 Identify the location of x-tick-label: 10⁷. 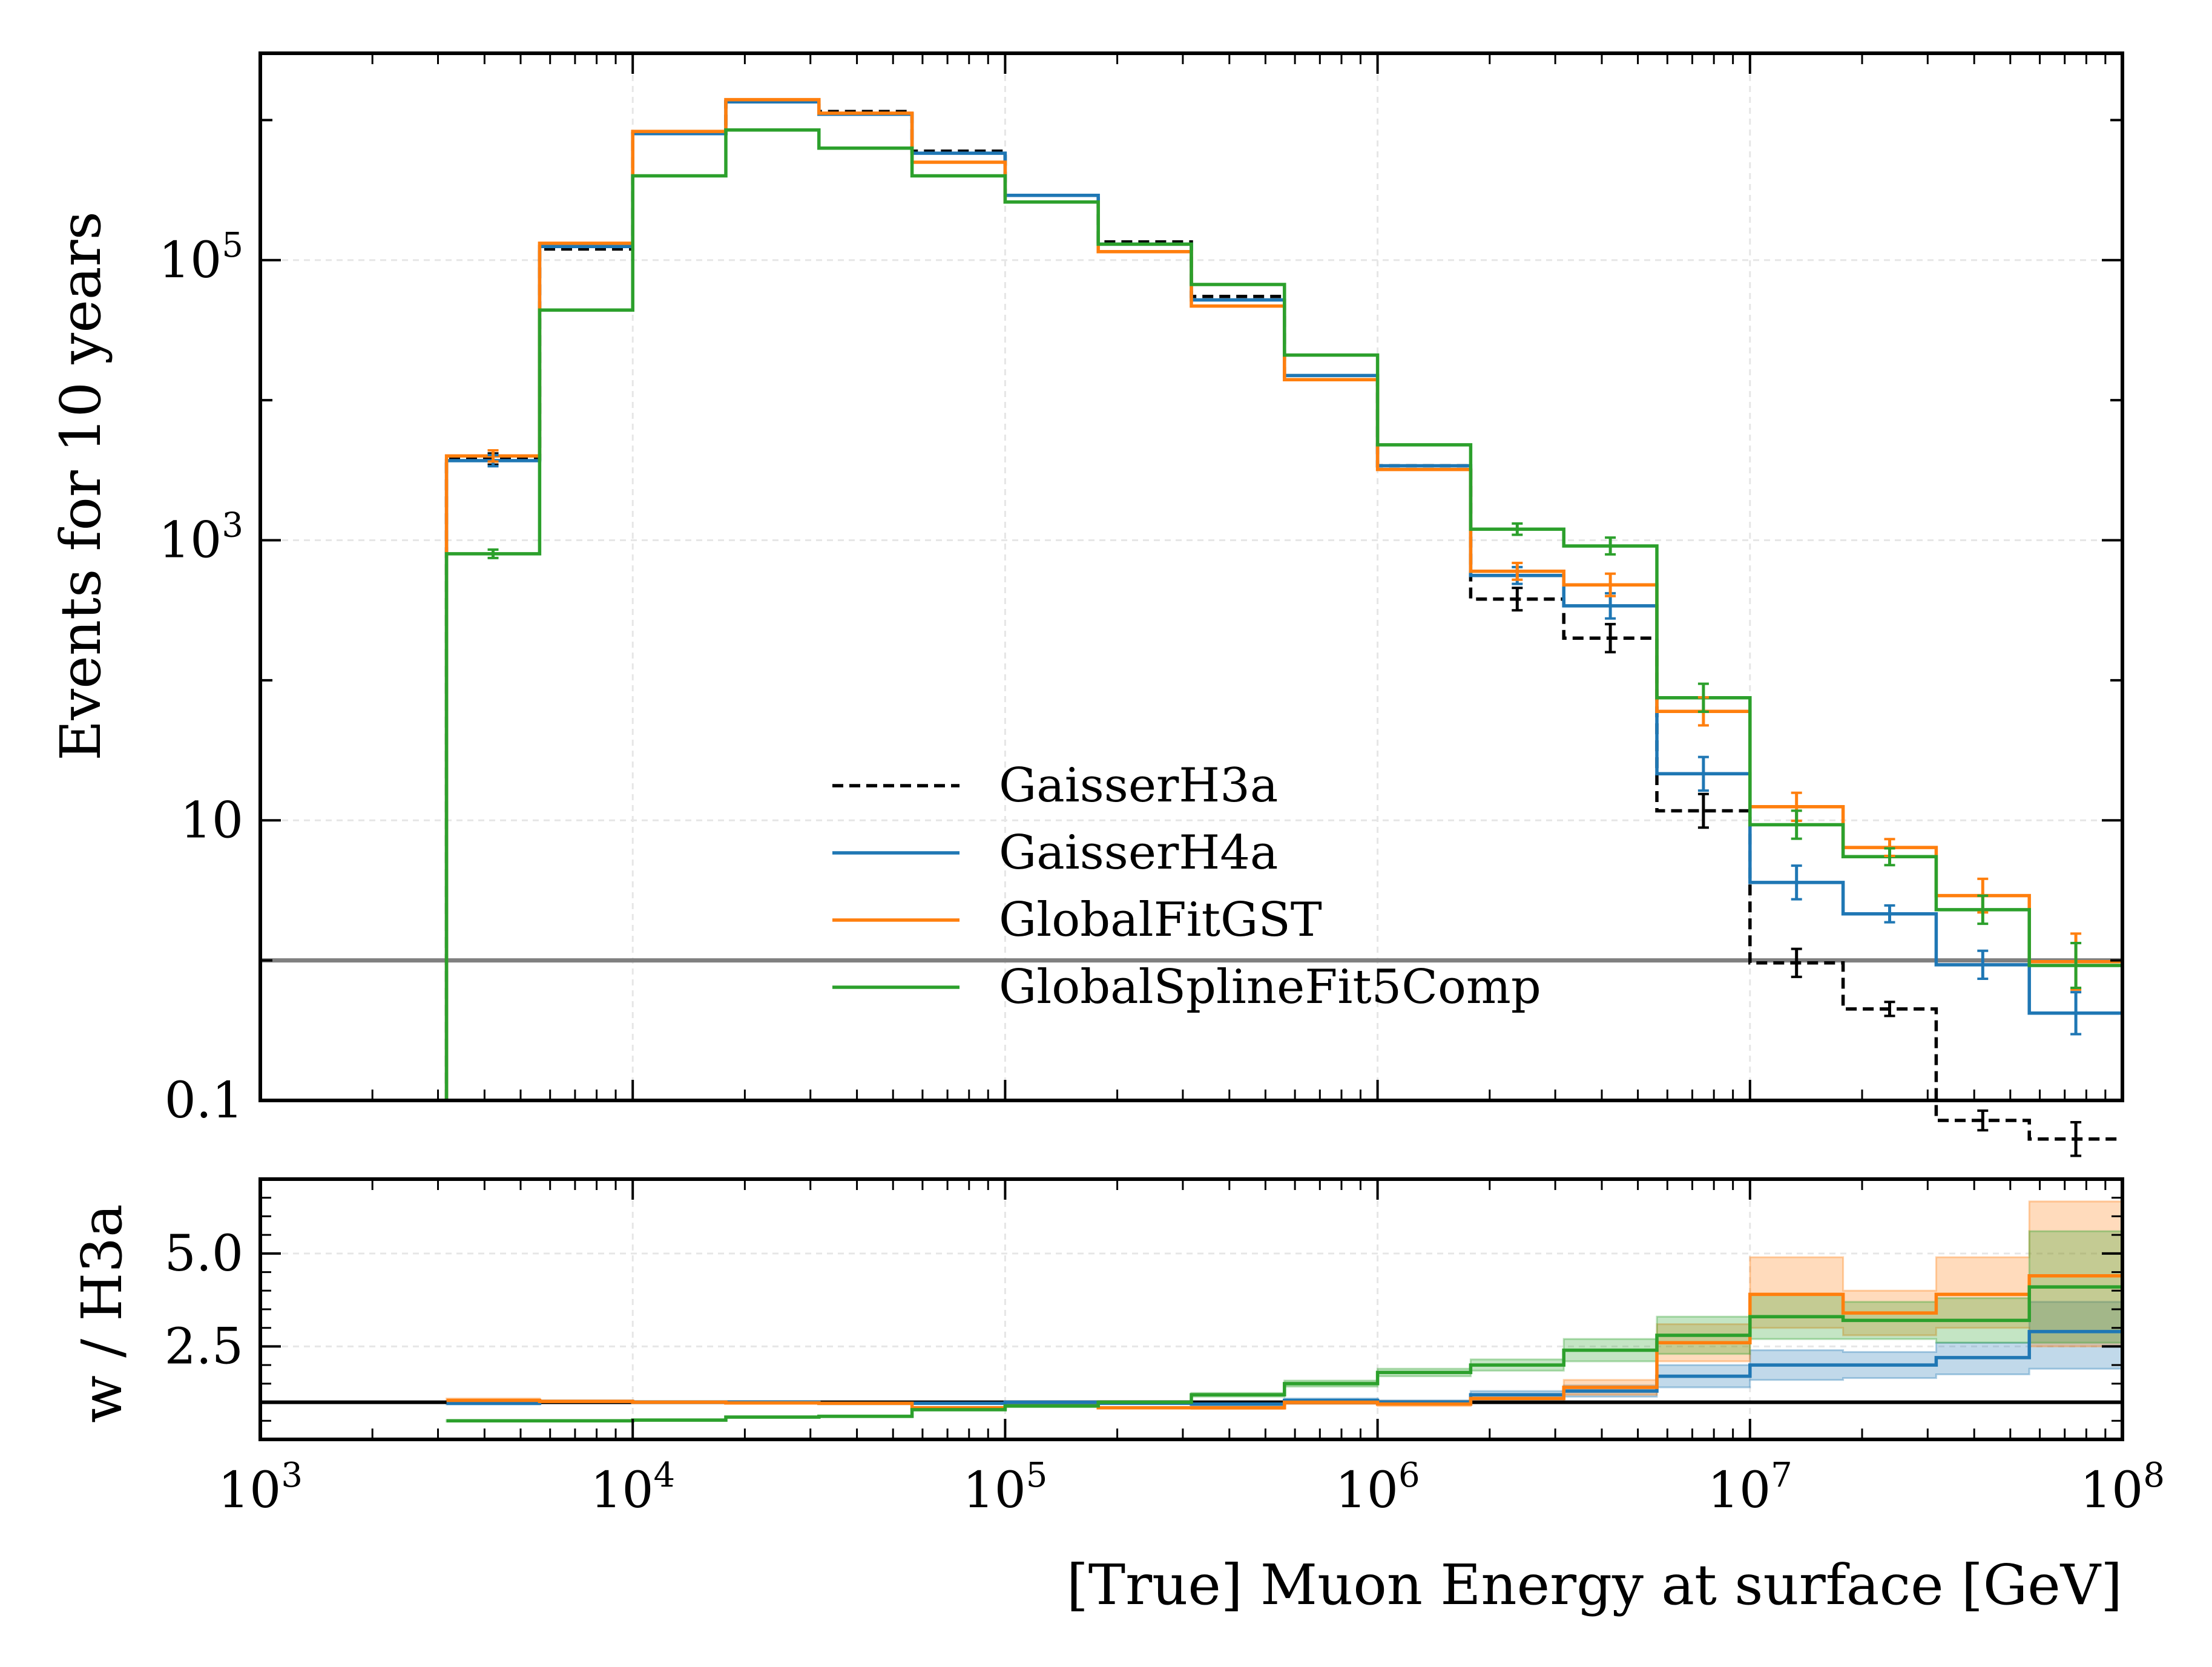
(1750, 1487).